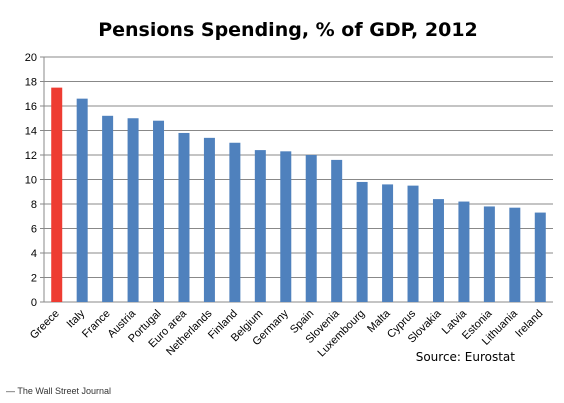 This screenshot has width=564, height=403. Describe the element at coordinates (34, 254) in the screenshot. I see `y-tick-label: 4` at that location.